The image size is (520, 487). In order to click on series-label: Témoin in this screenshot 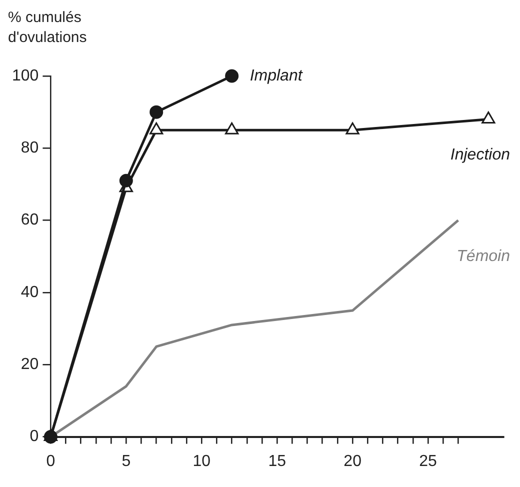, I will do `click(483, 256)`.